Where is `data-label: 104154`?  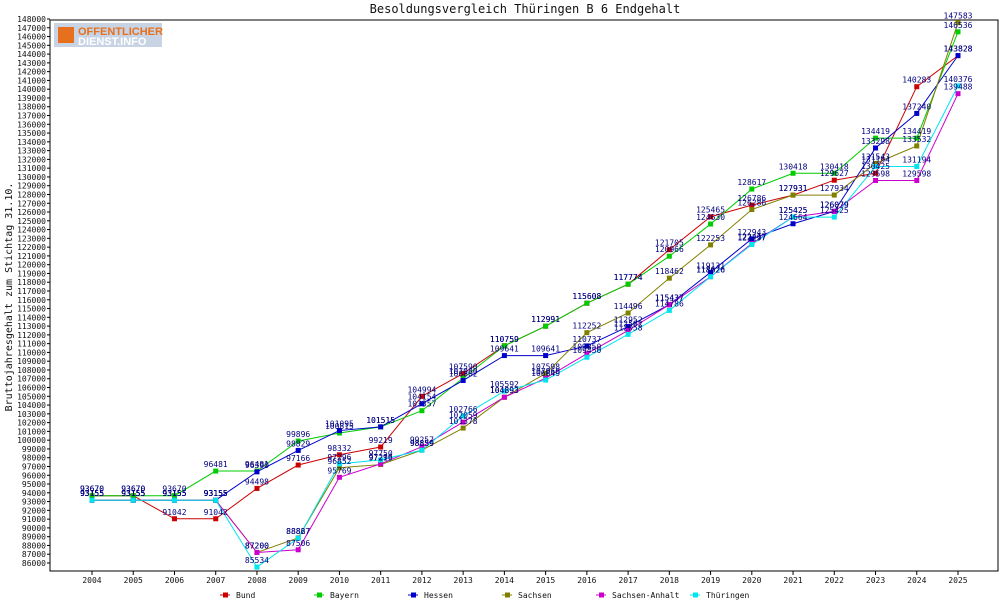
data-label: 104154 is located at coordinates (421, 397).